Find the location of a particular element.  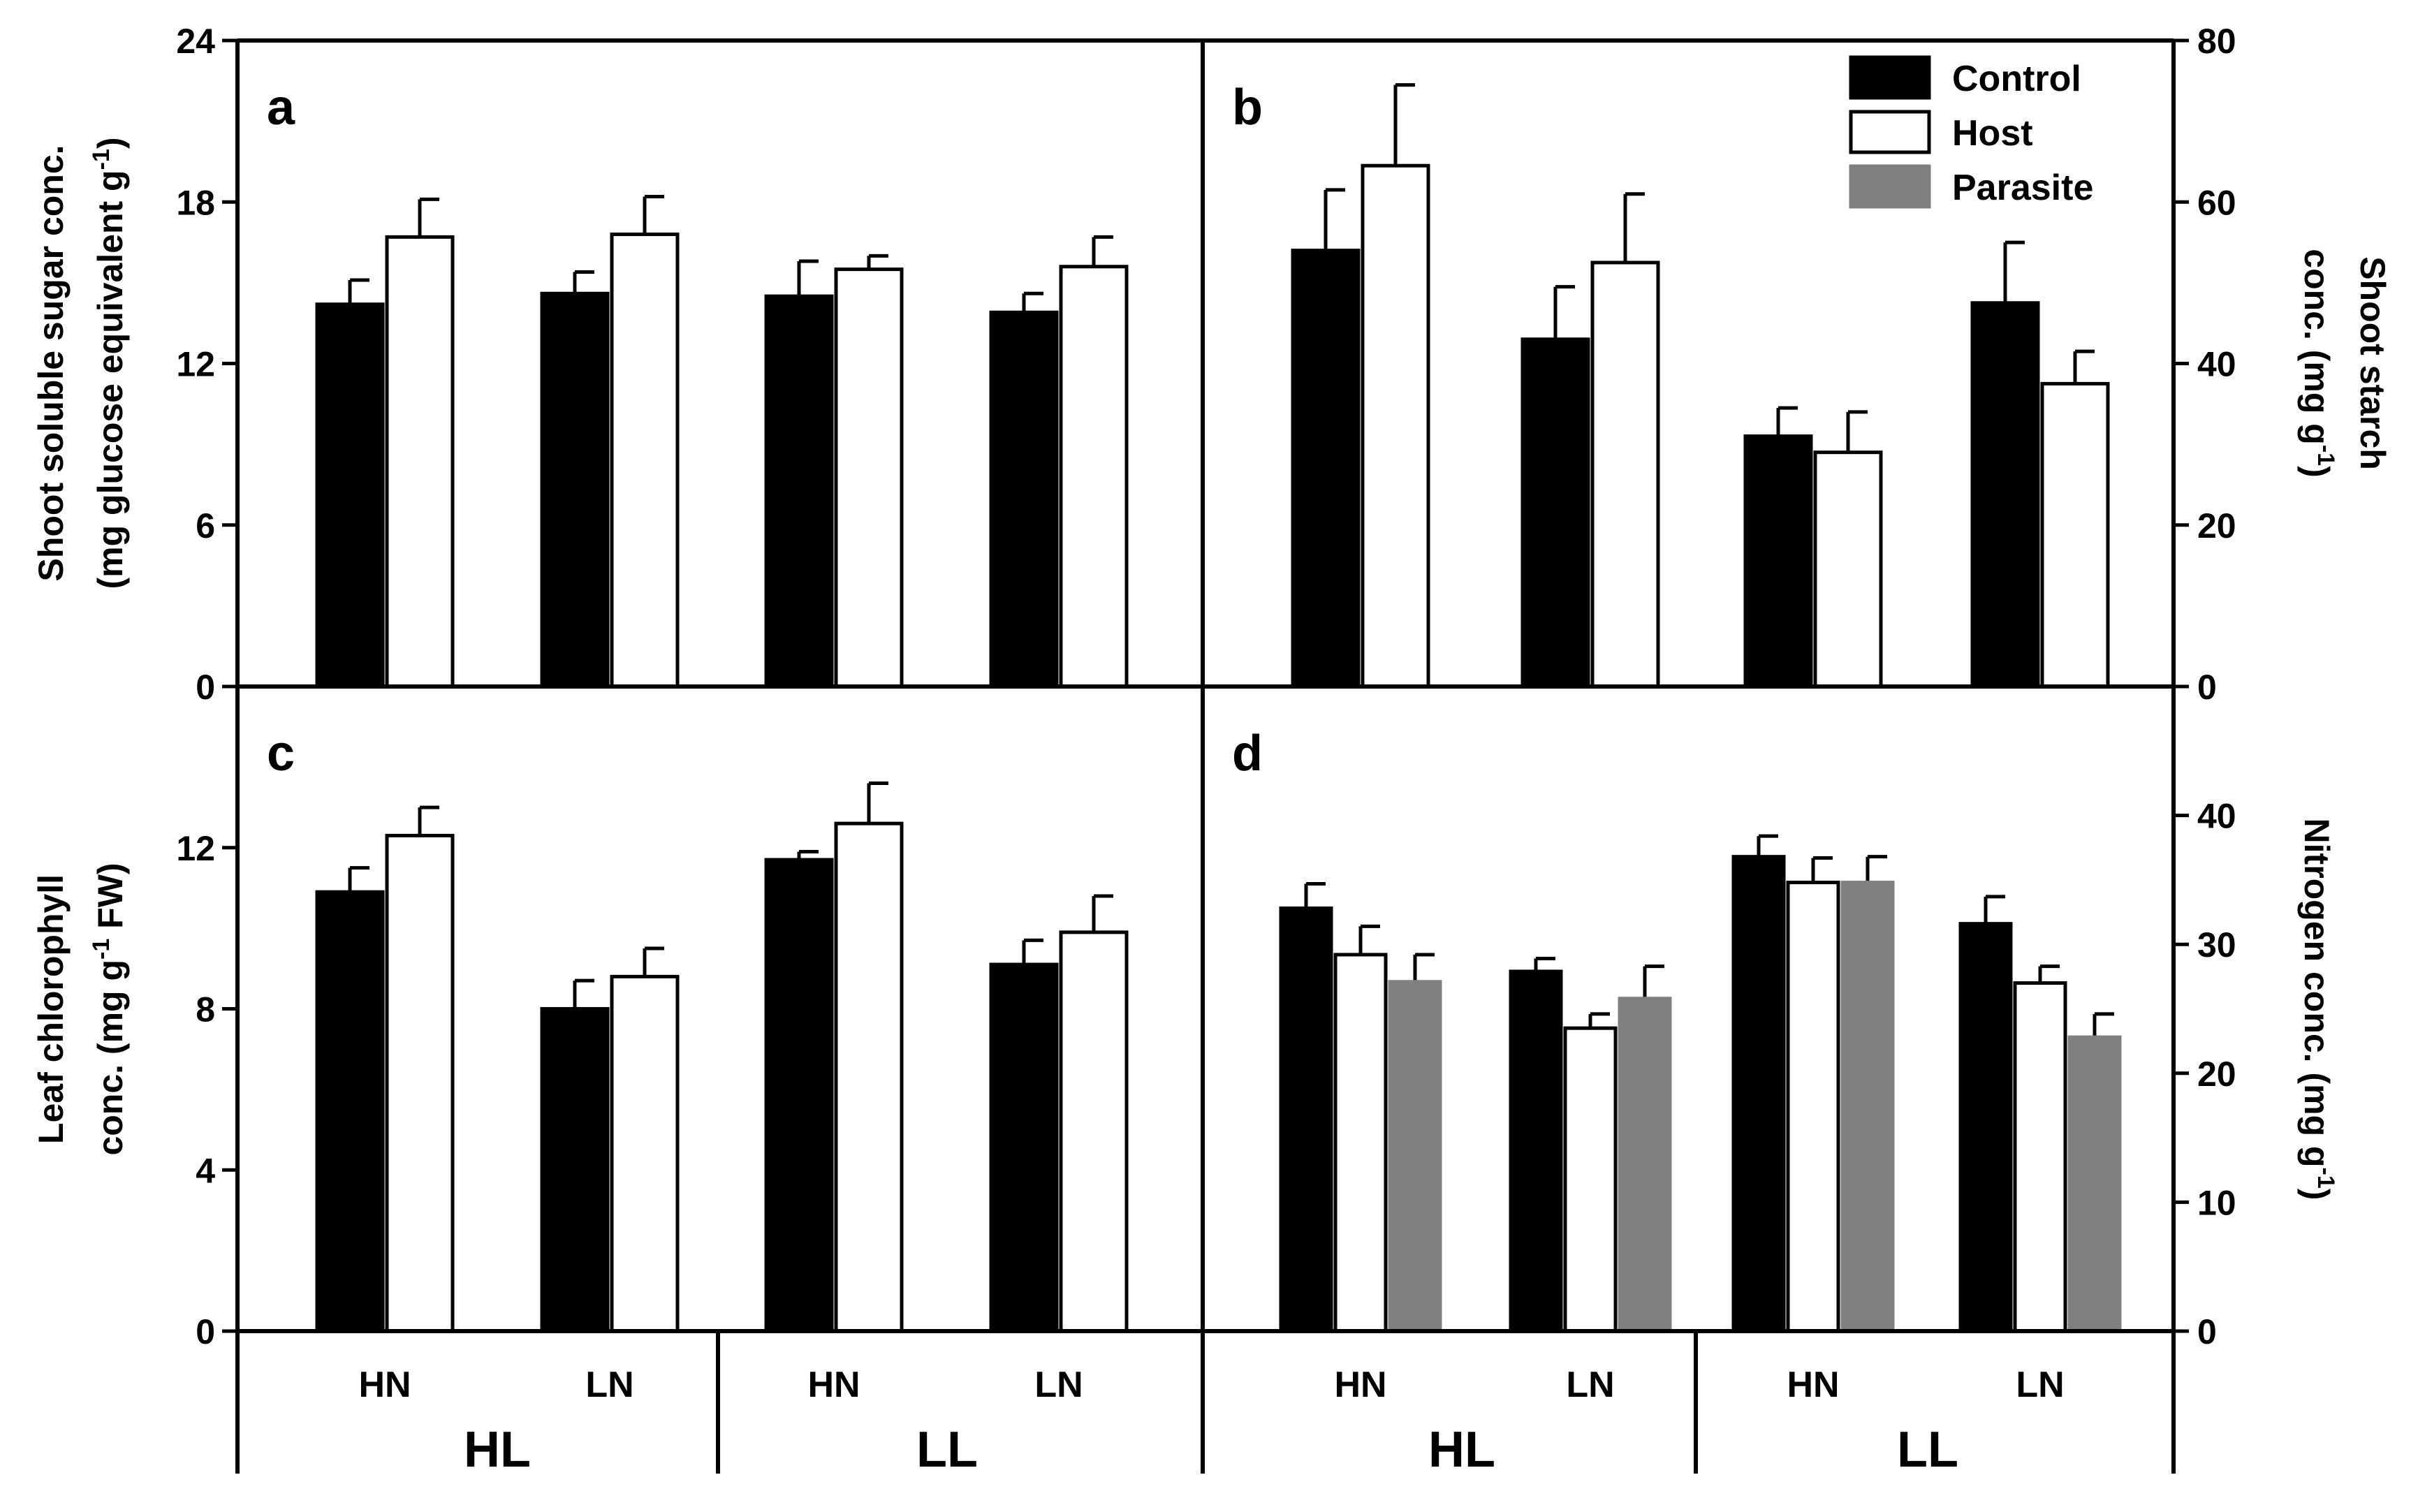

legend-label-parasite: Parasite is located at coordinates (2022, 188).